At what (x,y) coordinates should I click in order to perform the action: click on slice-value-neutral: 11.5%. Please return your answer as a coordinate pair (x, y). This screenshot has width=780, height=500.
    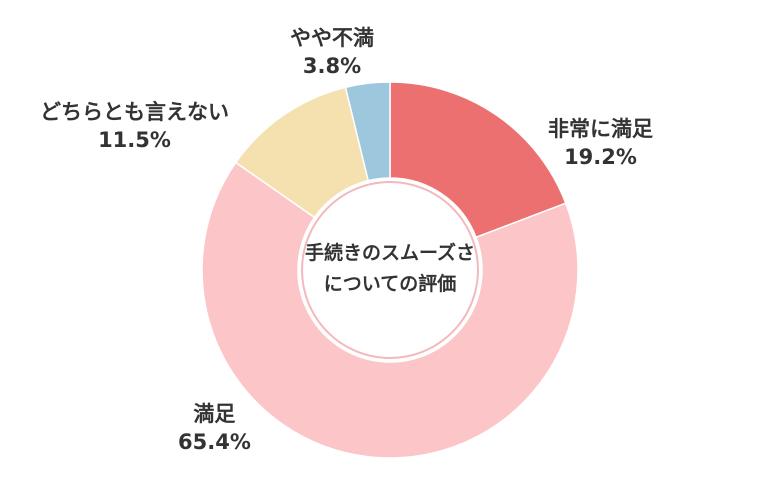
    Looking at the image, I should click on (134, 140).